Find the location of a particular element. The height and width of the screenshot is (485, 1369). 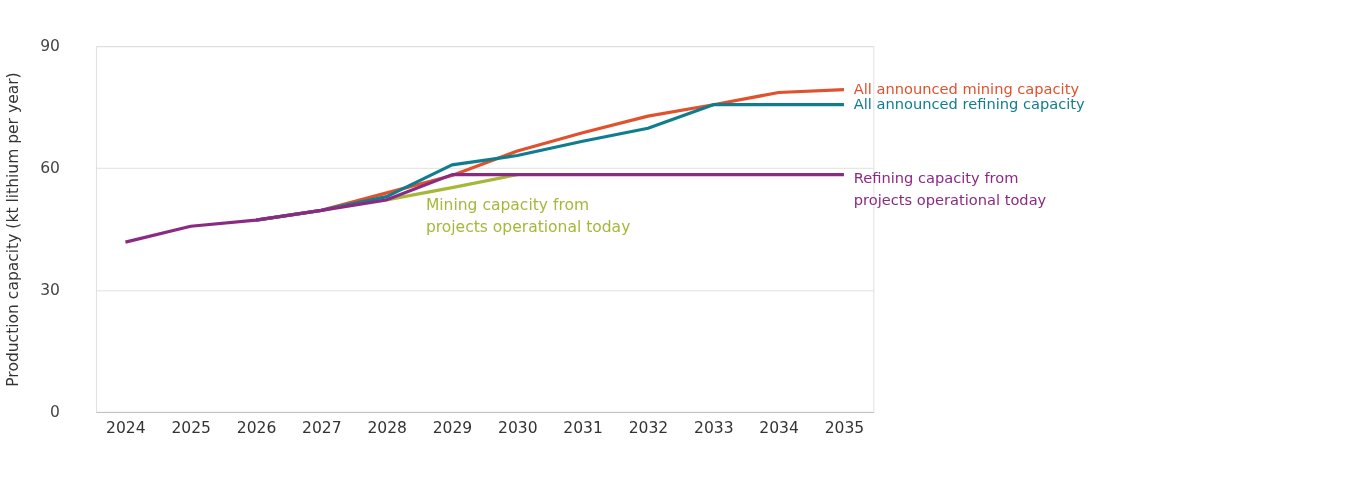

x-tick-label: 2029 is located at coordinates (452, 428).